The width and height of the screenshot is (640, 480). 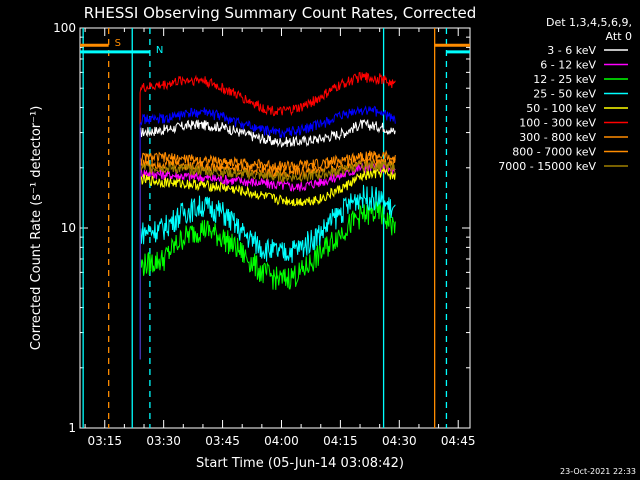 What do you see at coordinates (547, 166) in the screenshot?
I see `legend-label-8: 7000 - 15000 keV` at bounding box center [547, 166].